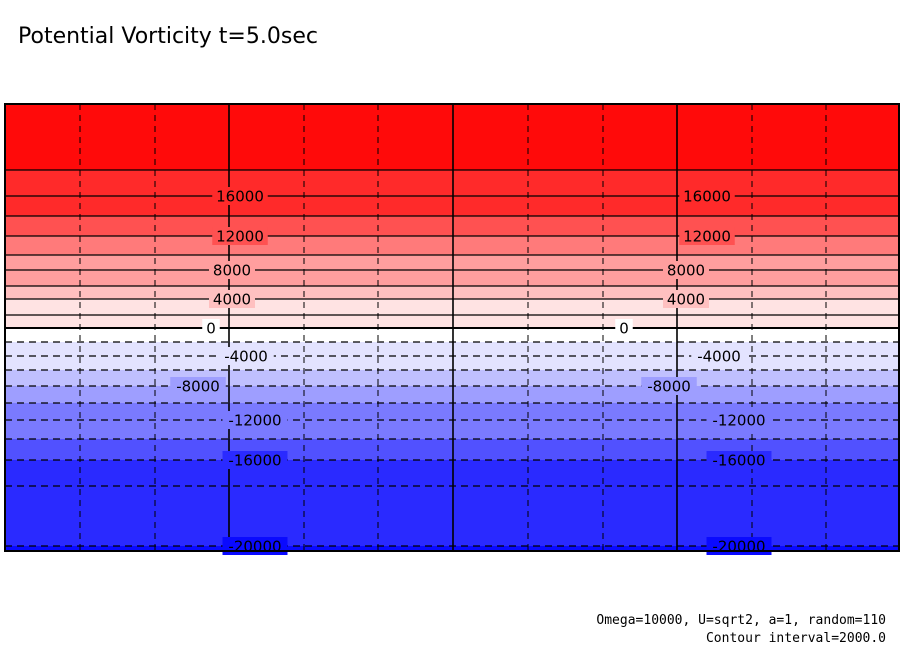  Describe the element at coordinates (795, 638) in the screenshot. I see `contour-interval-note: Contour interval=2000.0` at that location.